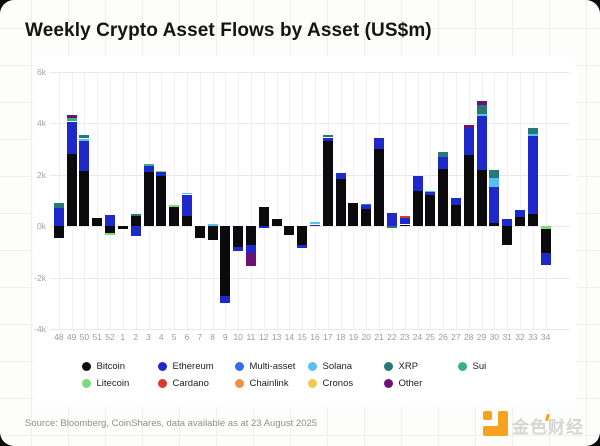  Describe the element at coordinates (392, 337) in the screenshot. I see `x-axis-tick-label: 22` at that location.